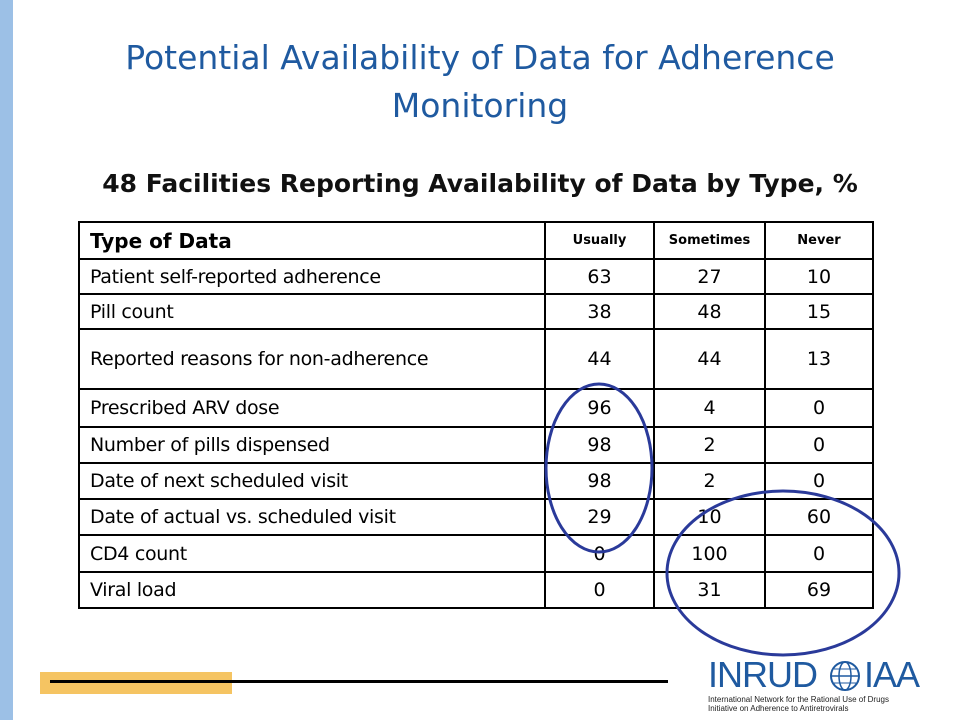 This screenshot has height=720, width=960. I want to click on table-row: Pill count 38 48 15, so click(476, 311).